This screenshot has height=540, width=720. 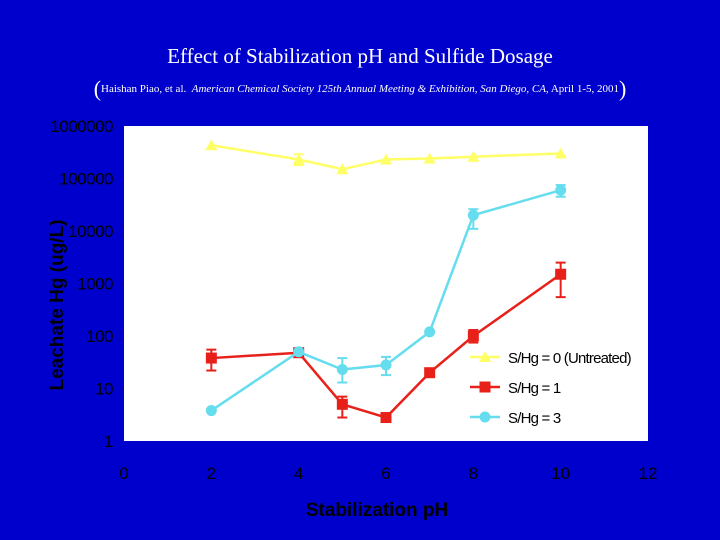 What do you see at coordinates (534, 418) in the screenshot?
I see `legend-label: S/Hg = 3` at bounding box center [534, 418].